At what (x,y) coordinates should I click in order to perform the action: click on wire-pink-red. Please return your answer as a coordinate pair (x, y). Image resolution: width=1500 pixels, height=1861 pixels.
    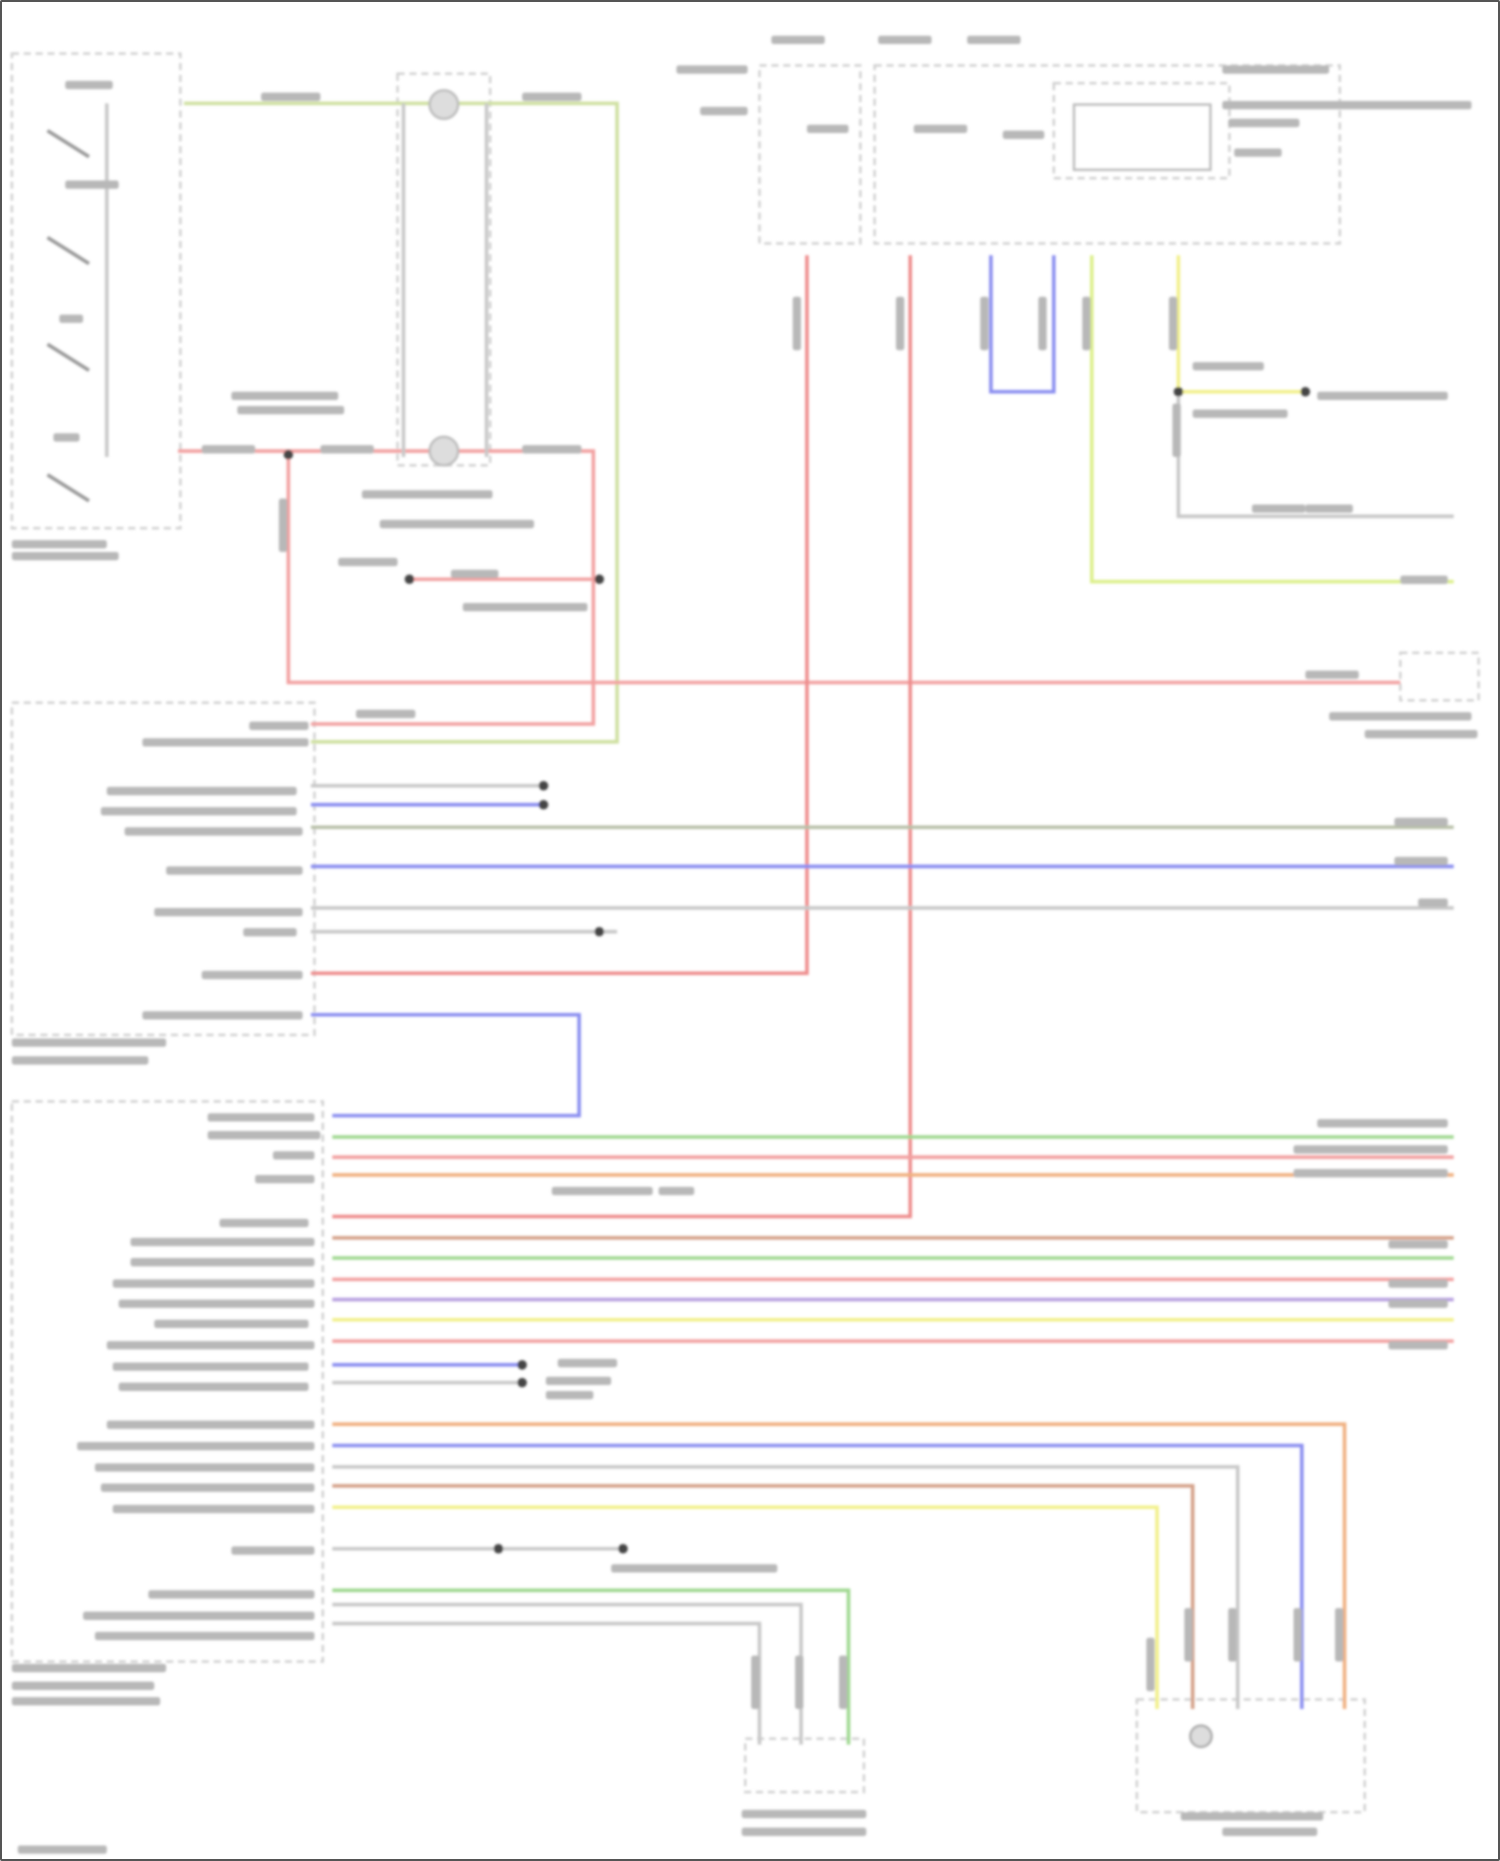
    Looking at the image, I should click on (387, 587).